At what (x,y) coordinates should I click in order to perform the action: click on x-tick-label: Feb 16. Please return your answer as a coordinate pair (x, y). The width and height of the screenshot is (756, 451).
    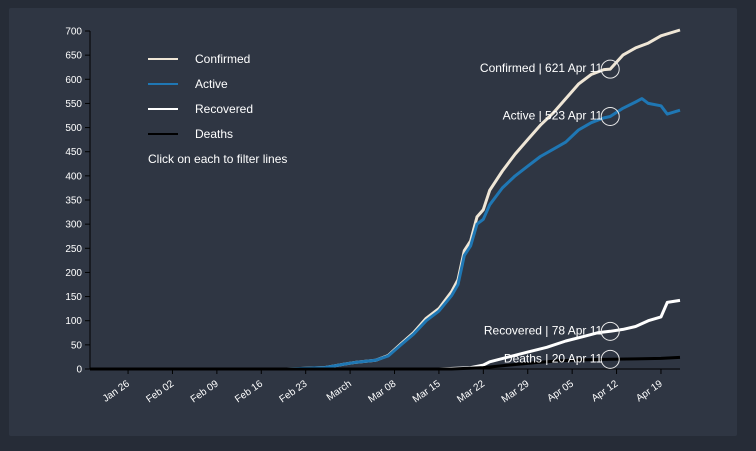
    Looking at the image, I should click on (249, 391).